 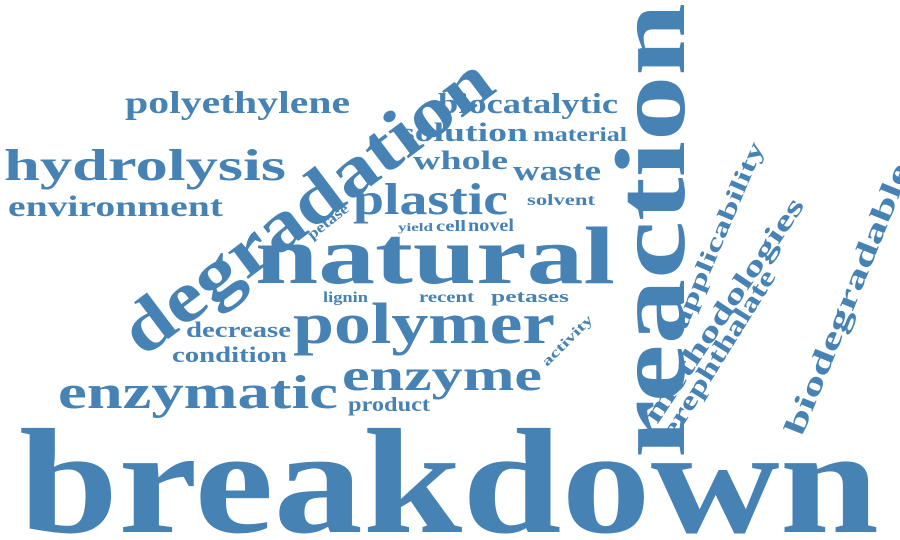 I want to click on word-yield: yield, so click(x=415, y=227).